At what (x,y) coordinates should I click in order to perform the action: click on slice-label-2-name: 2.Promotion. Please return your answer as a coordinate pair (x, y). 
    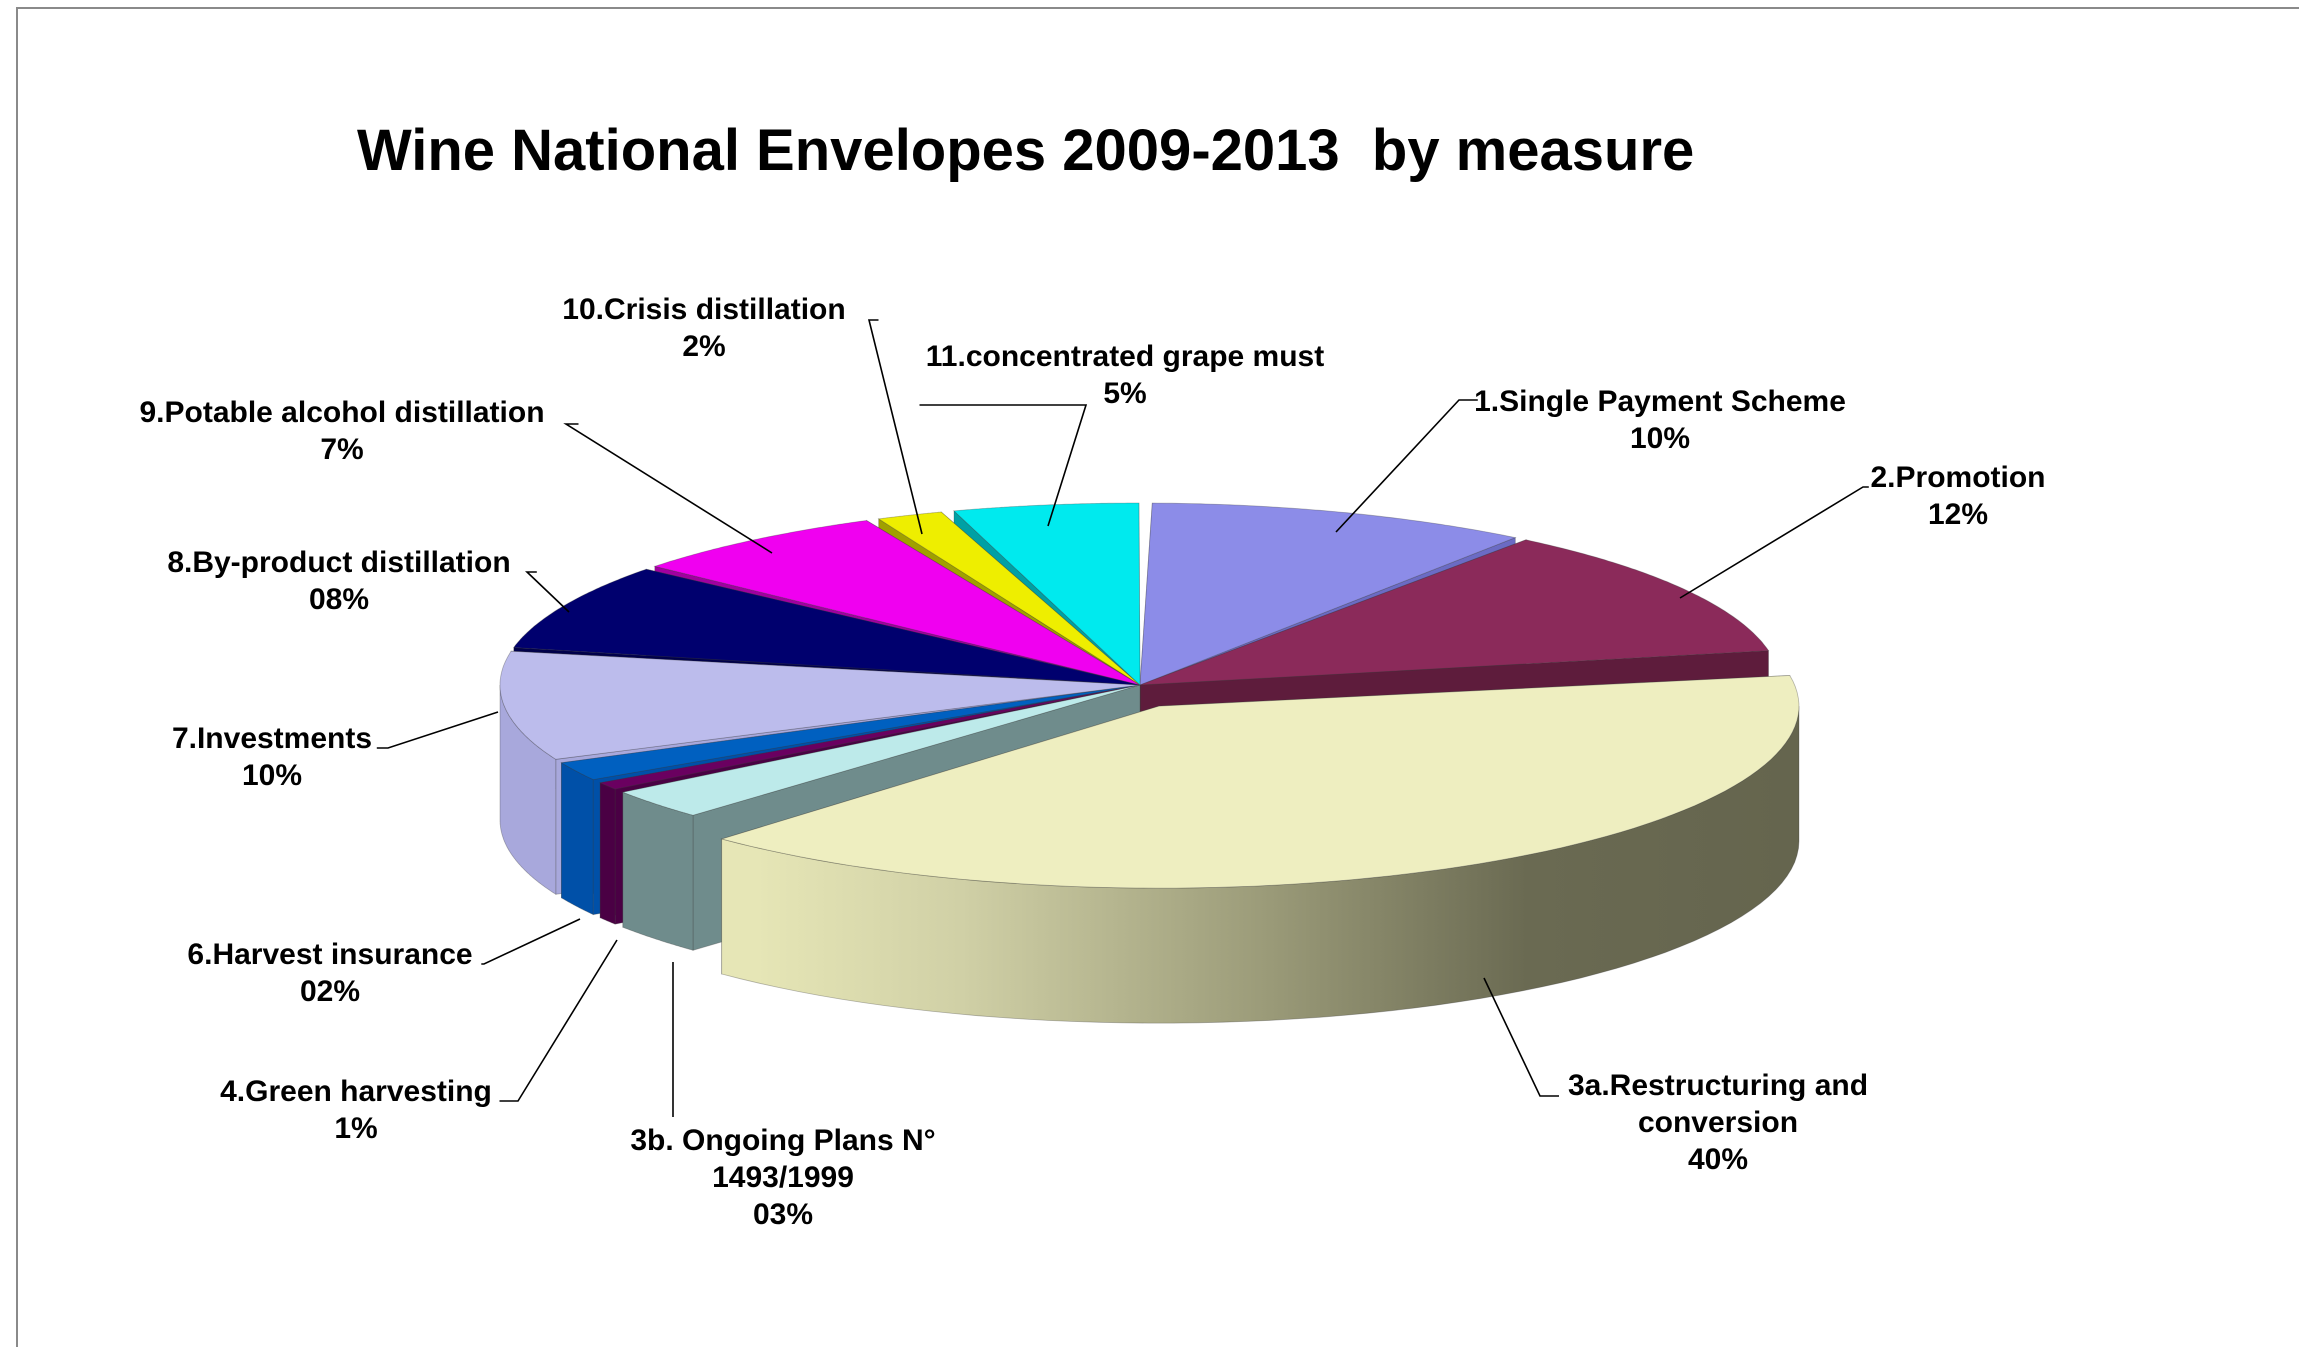
    Looking at the image, I should click on (1957, 477).